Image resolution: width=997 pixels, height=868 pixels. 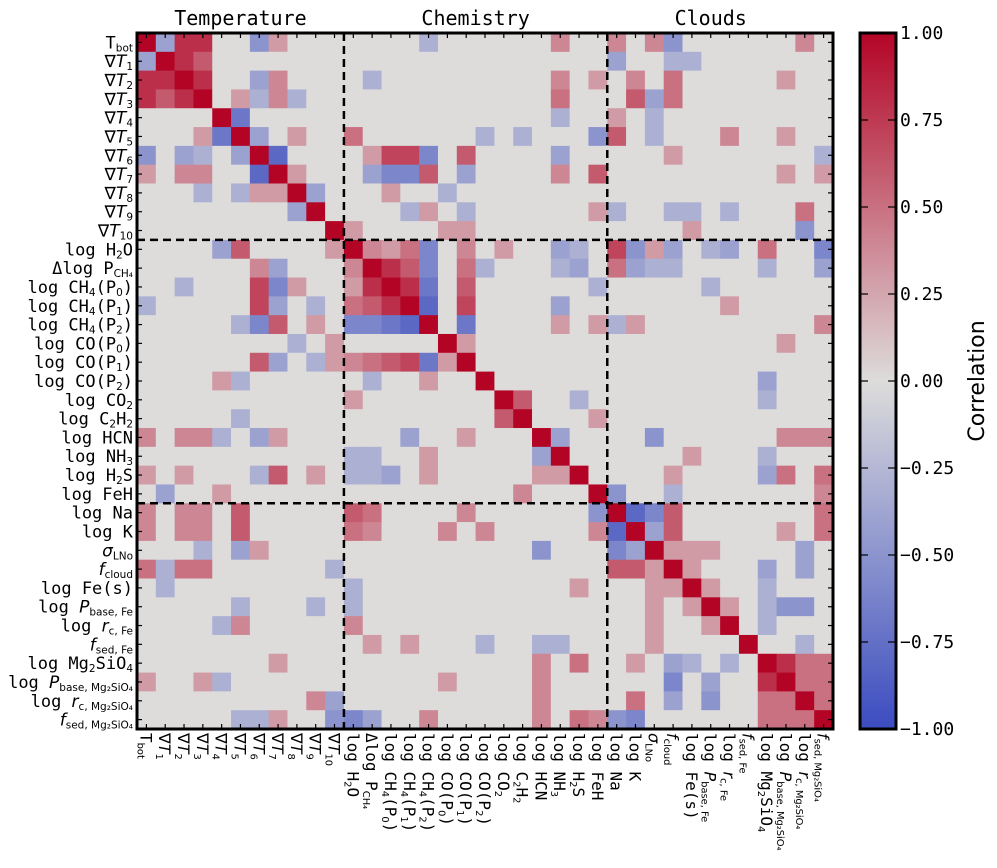 I want to click on y-tick-label: ∇T6, so click(x=119, y=156).